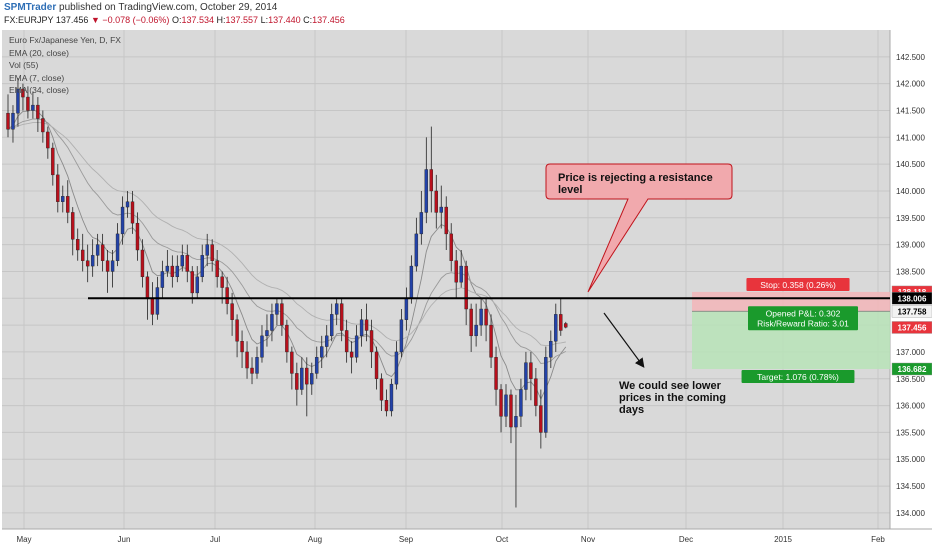 This screenshot has width=932, height=550. Describe the element at coordinates (39, 52) in the screenshot. I see `legend-ema-20: EMA (20, close)` at that location.